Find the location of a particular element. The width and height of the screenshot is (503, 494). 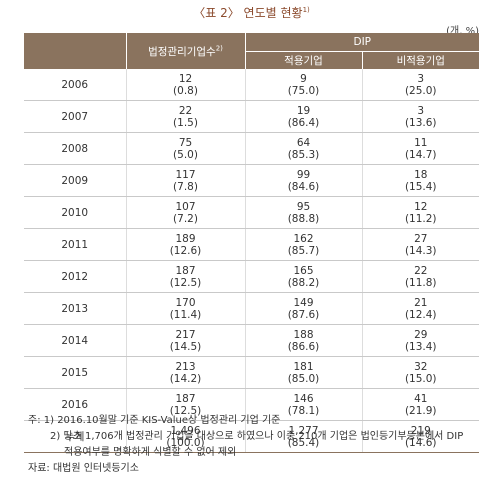

year-value: 2009 is located at coordinates (75, 180).